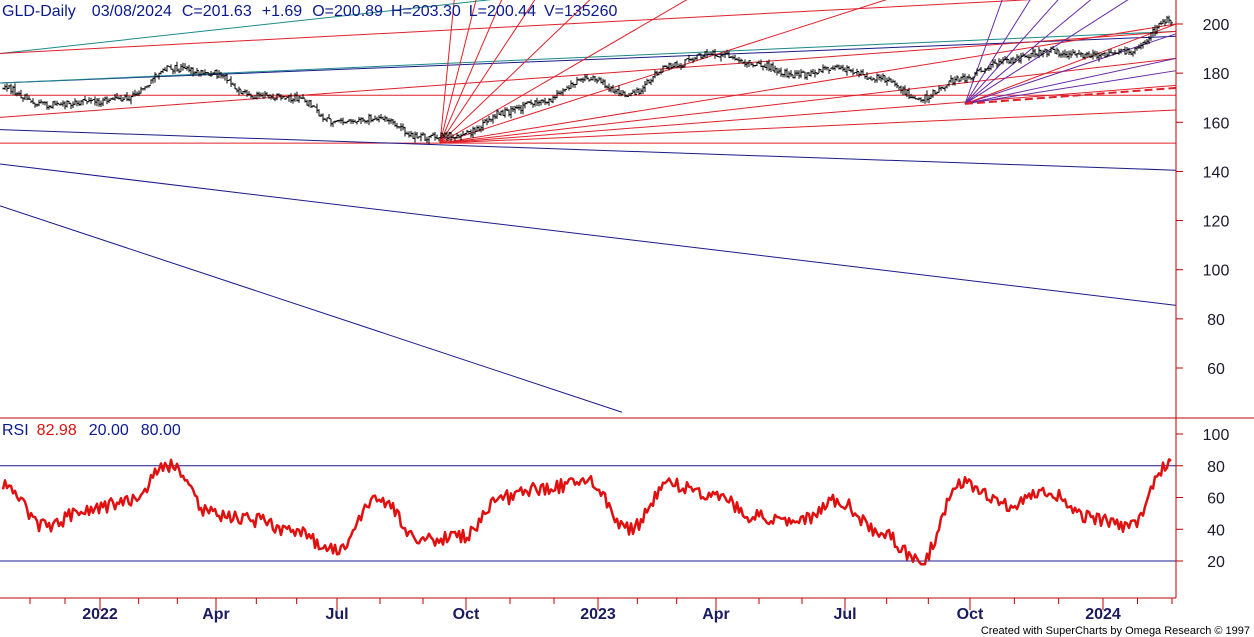 The width and height of the screenshot is (1254, 637). I want to click on time-axis-label: 2022, so click(100, 614).